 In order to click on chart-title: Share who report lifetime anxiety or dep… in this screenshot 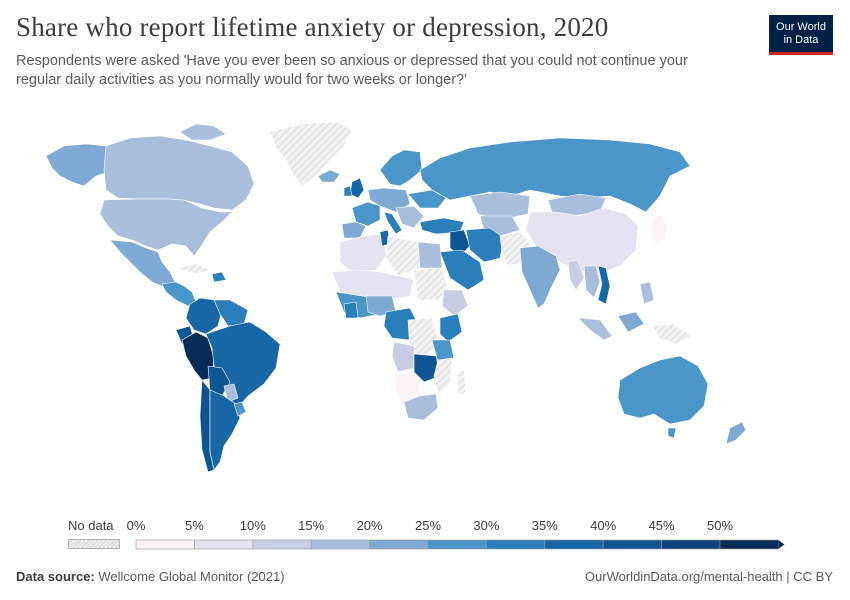, I will do `click(312, 27)`.